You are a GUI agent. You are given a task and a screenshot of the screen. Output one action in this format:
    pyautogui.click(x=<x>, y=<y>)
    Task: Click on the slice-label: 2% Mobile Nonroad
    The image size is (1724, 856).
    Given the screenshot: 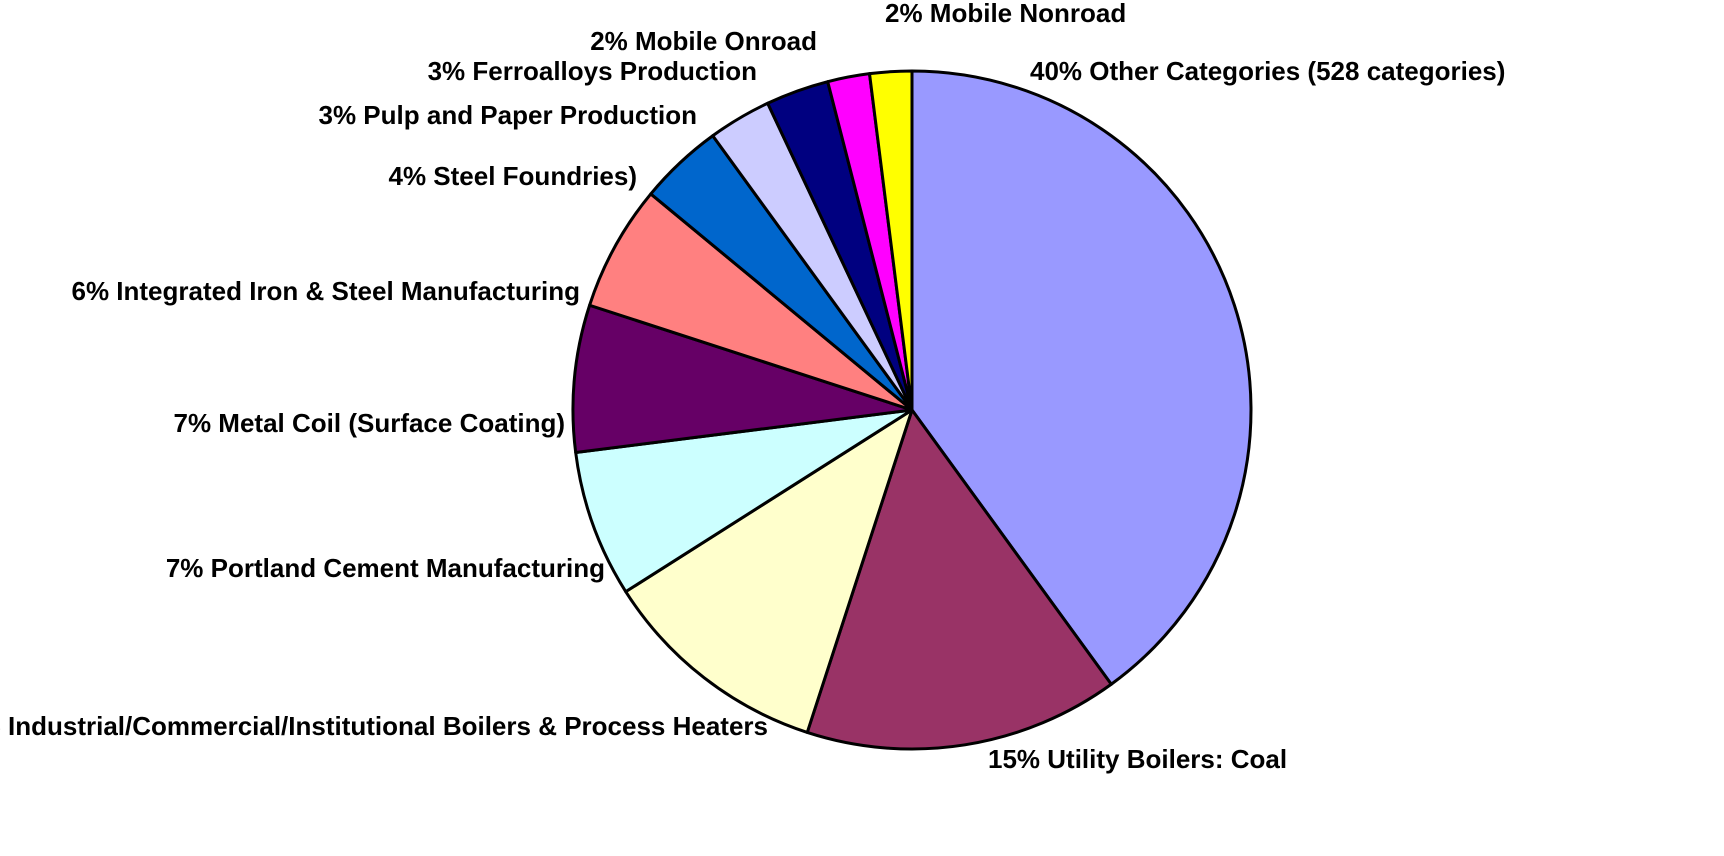 What is the action you would take?
    pyautogui.click(x=1005, y=14)
    